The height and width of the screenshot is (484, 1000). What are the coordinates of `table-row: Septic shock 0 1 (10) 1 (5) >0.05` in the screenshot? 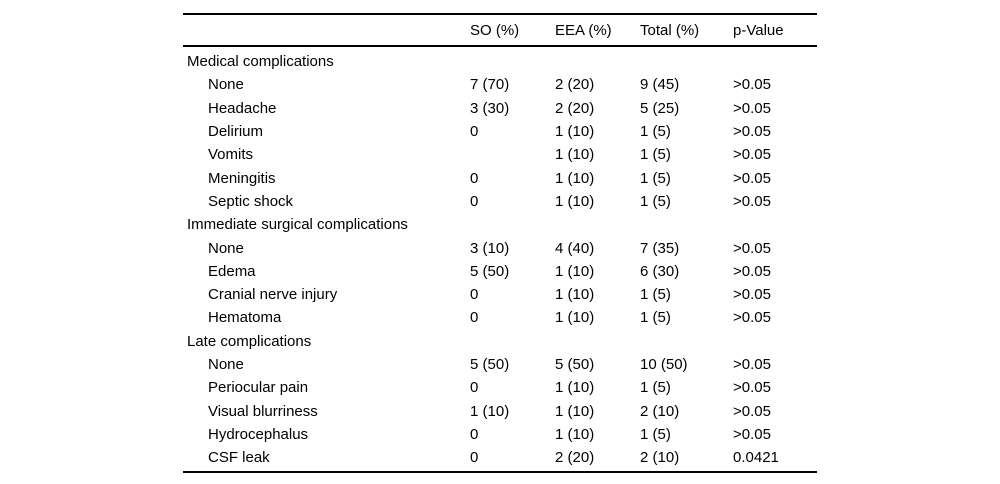 It's located at (500, 201).